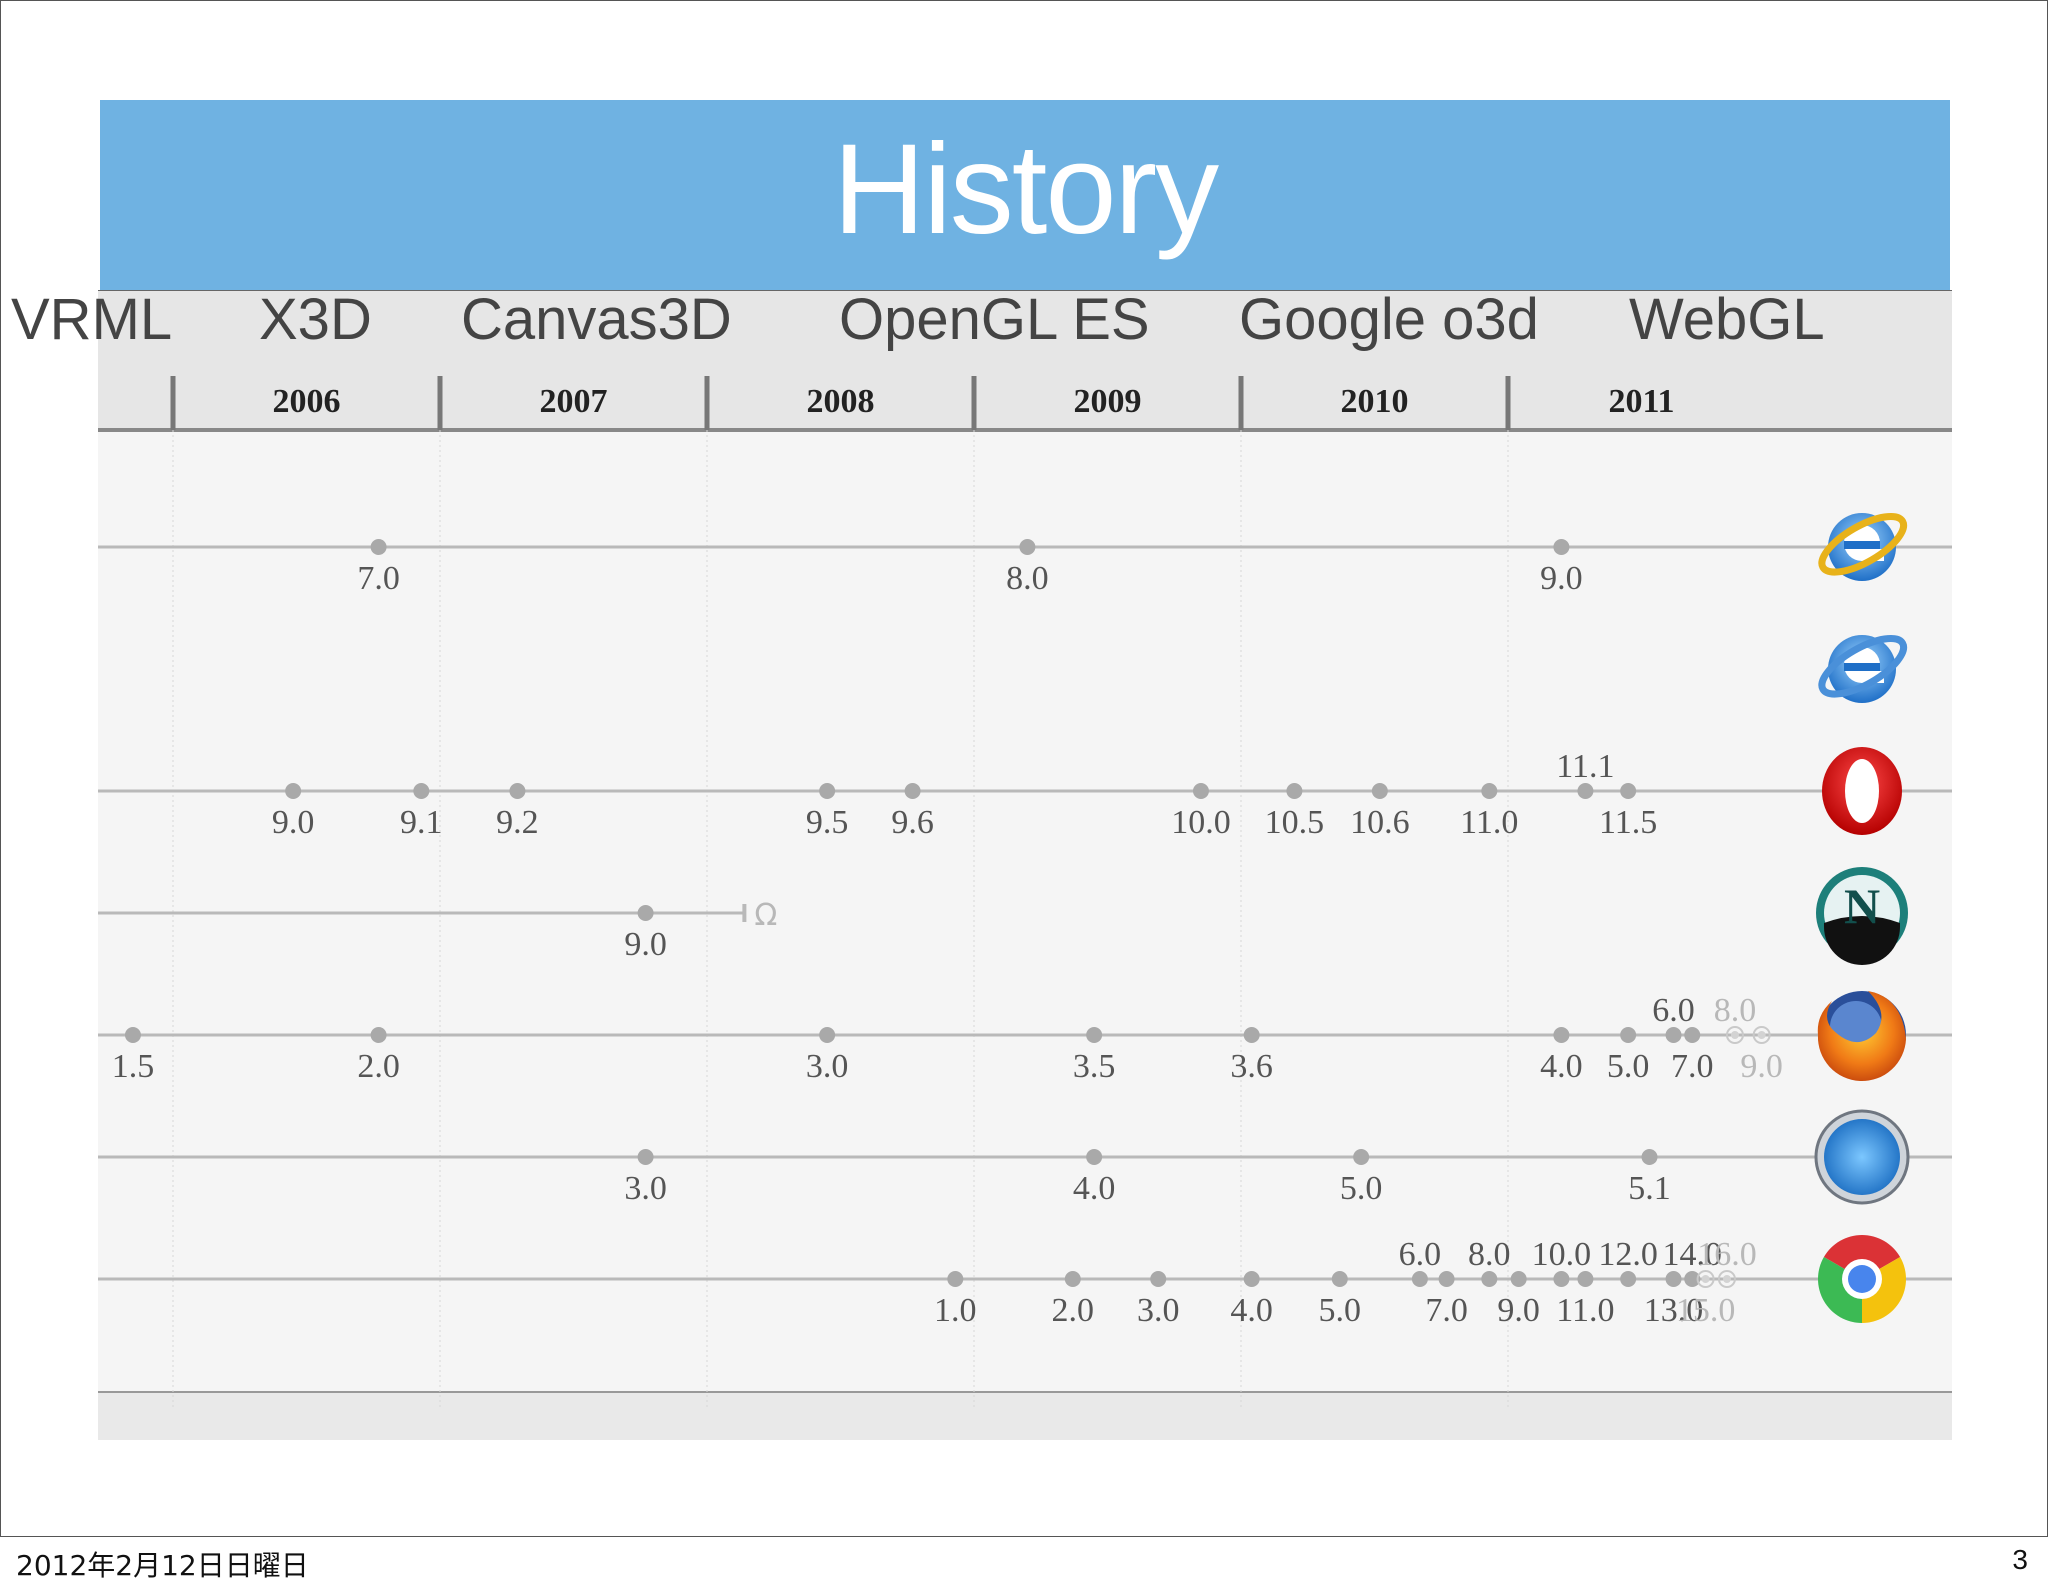  I want to click on release-label: 10.0, so click(1562, 1254).